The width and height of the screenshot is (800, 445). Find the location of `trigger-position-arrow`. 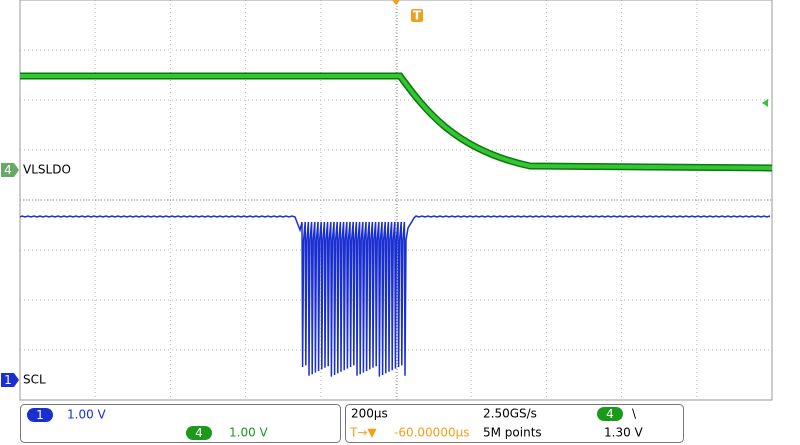

trigger-position-arrow is located at coordinates (396, 2).